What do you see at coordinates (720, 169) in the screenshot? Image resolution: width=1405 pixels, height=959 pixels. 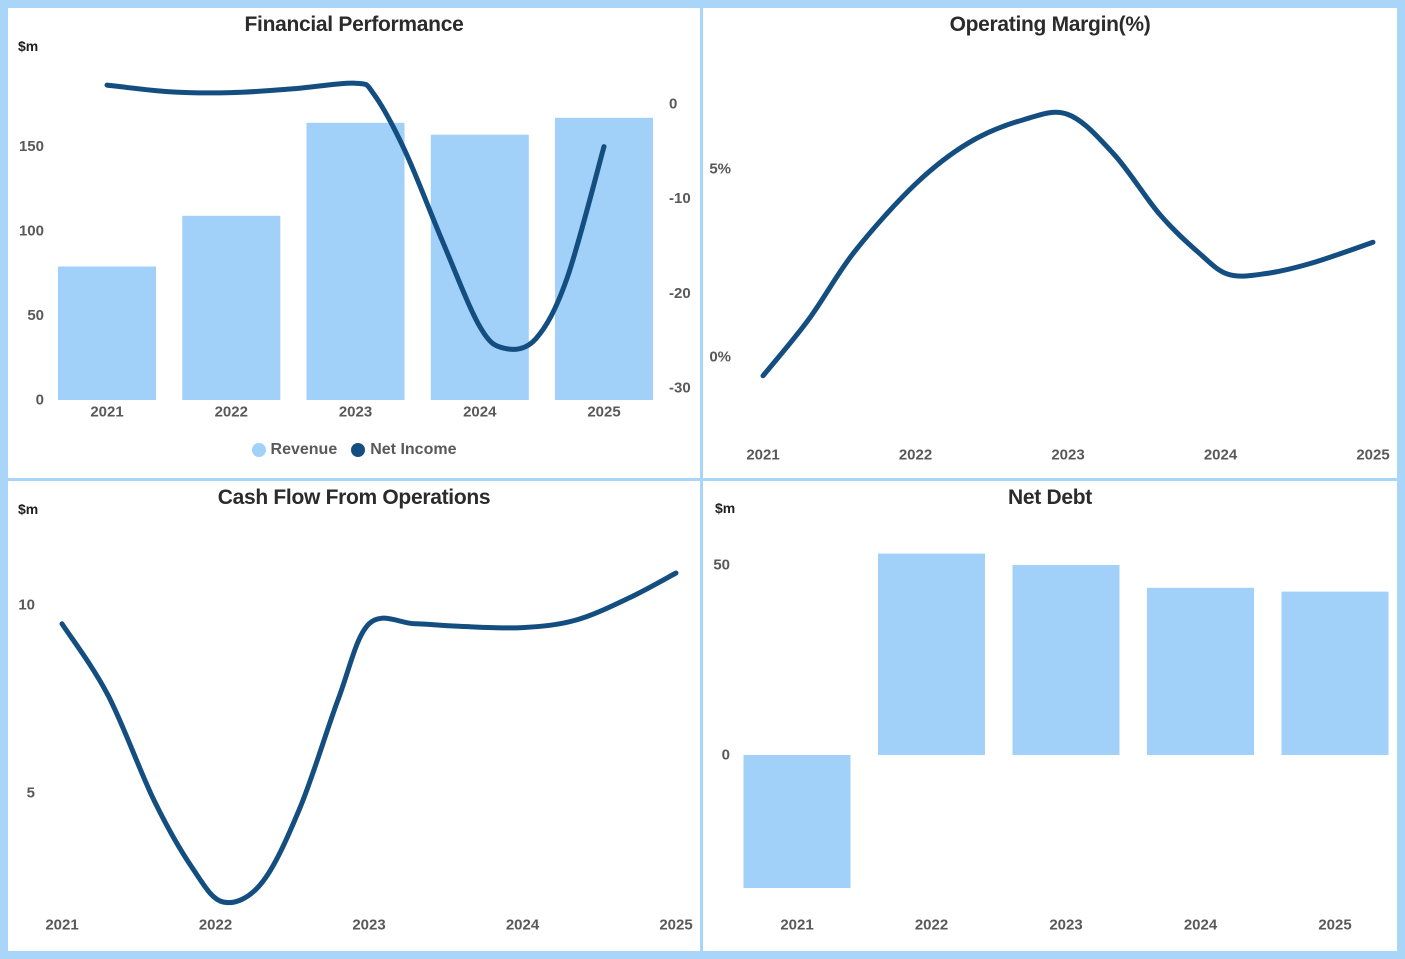 I see `y-axis-tick-label: 5%` at bounding box center [720, 169].